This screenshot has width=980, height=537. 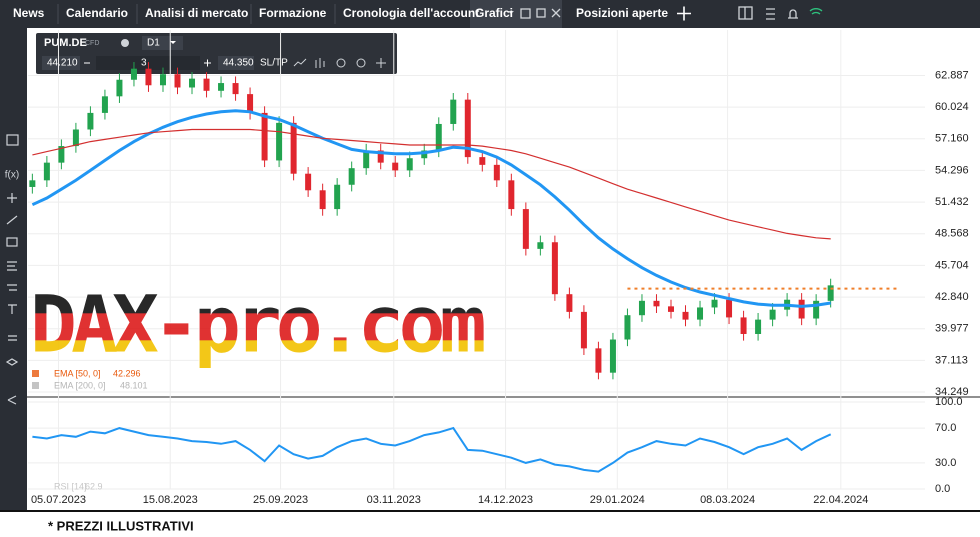 I want to click on rsi-tick-label: 100.0, so click(x=949, y=402).